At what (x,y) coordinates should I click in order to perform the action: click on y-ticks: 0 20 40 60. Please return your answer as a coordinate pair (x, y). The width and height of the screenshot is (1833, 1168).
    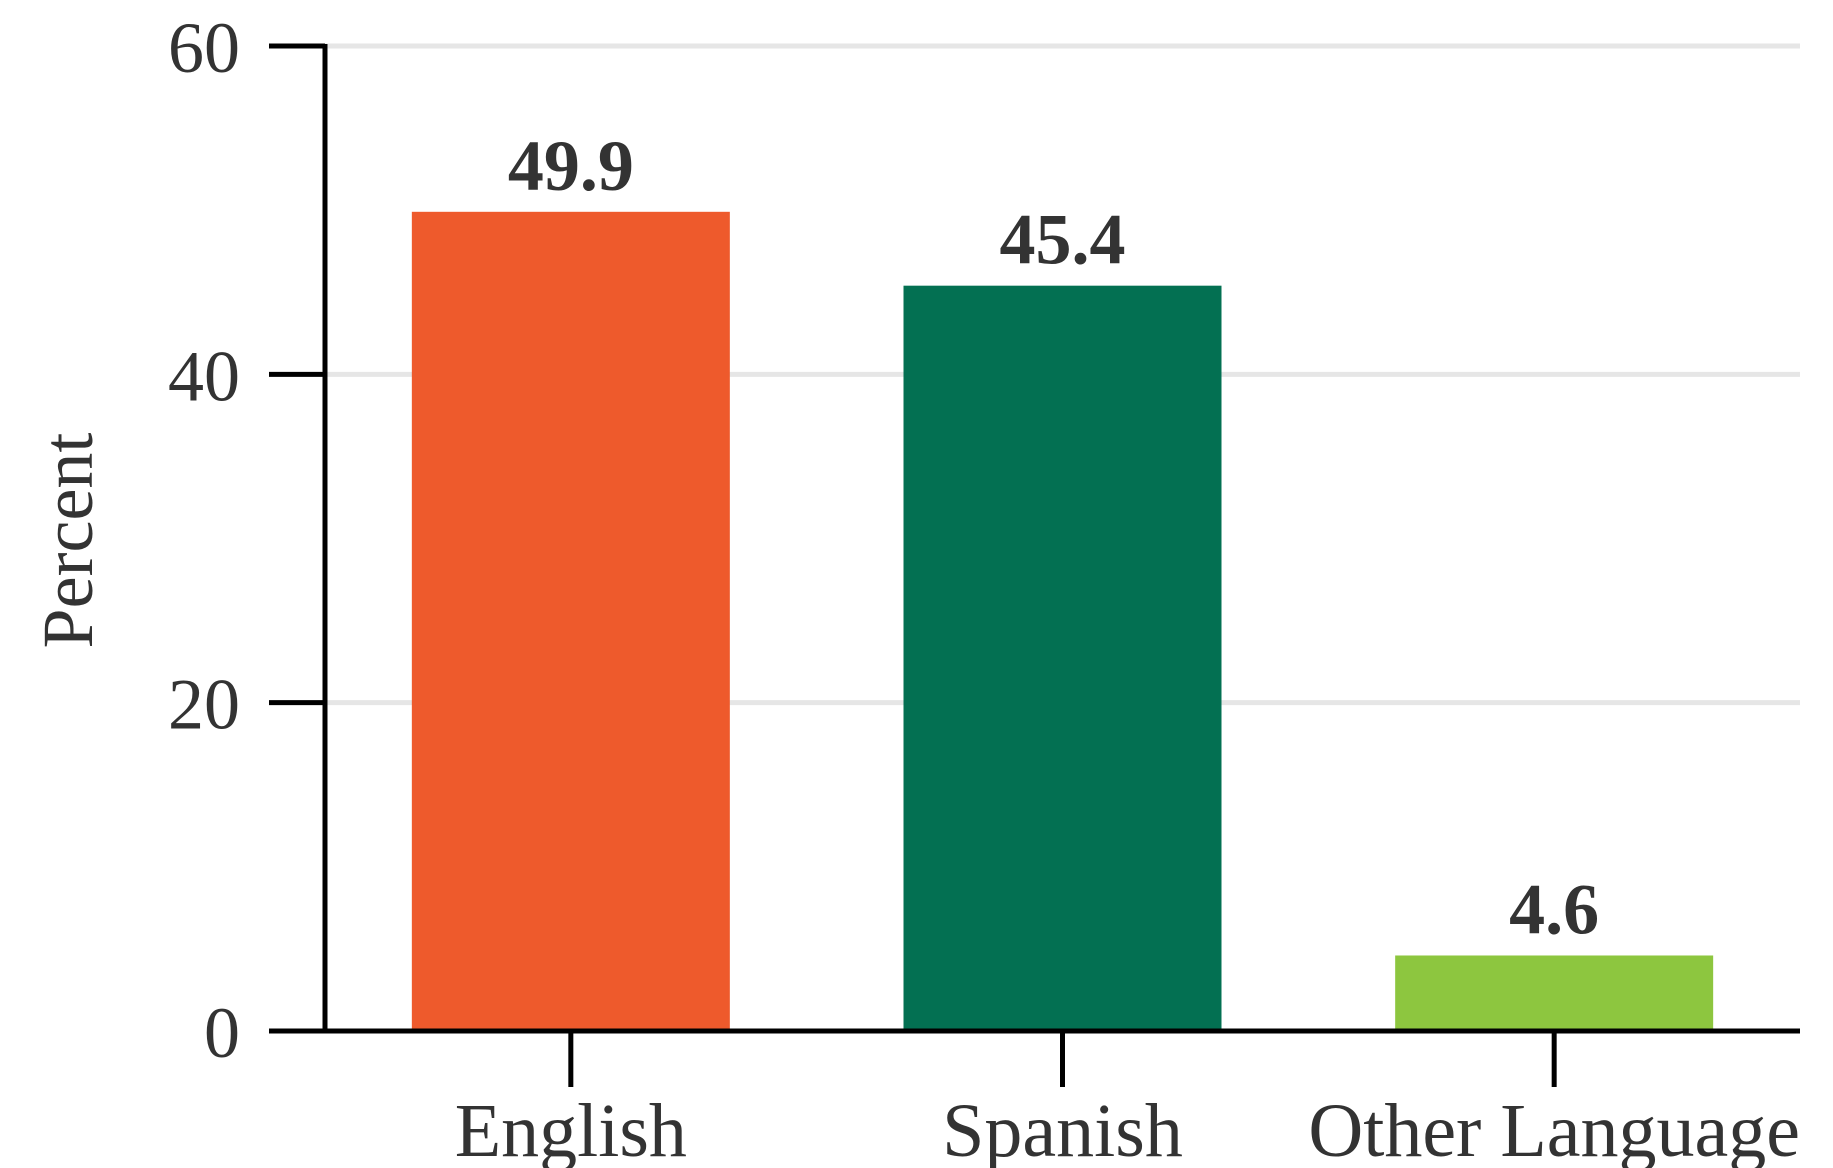
    Looking at the image, I should click on (246, 540).